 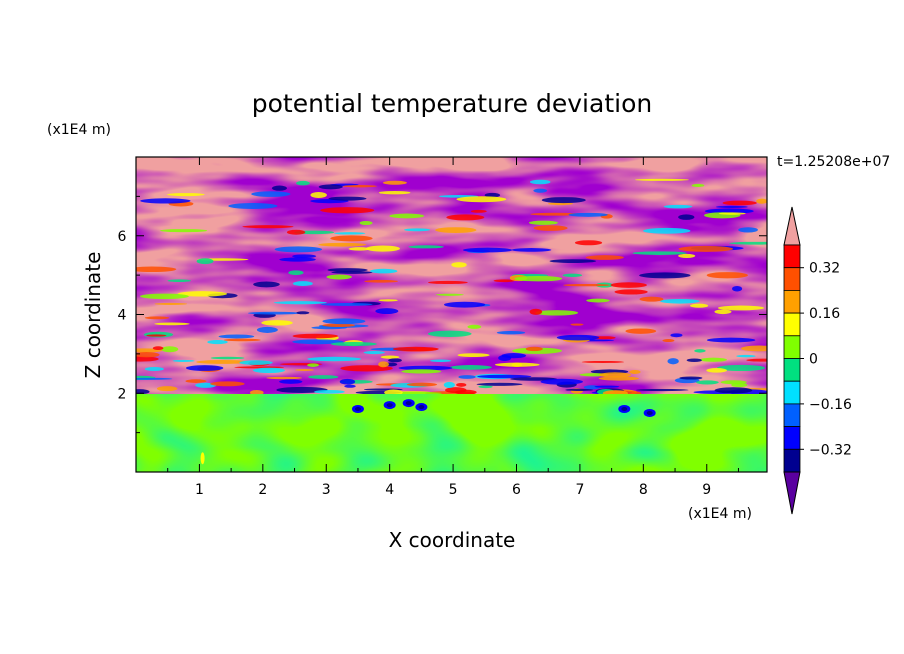 I want to click on colorbar-extend-top, so click(x=792, y=226).